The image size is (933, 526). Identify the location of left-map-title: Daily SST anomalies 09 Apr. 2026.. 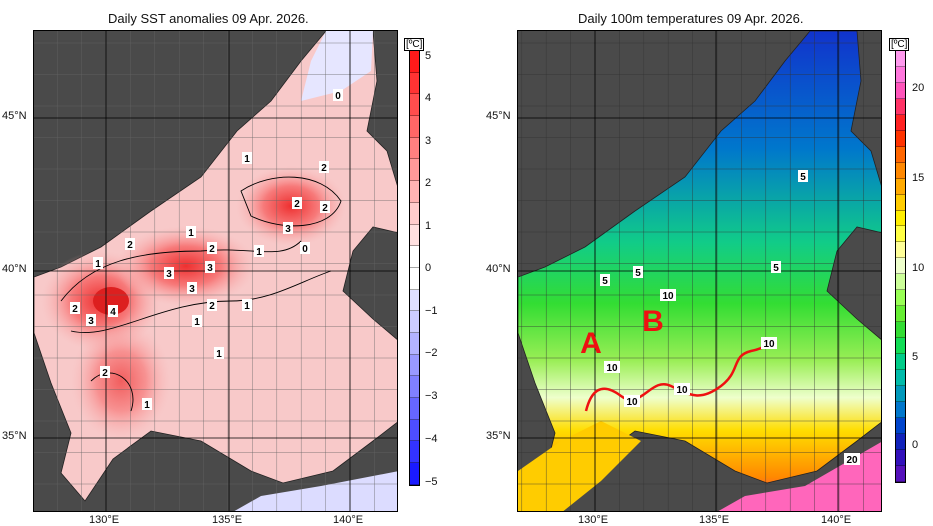
(208, 18).